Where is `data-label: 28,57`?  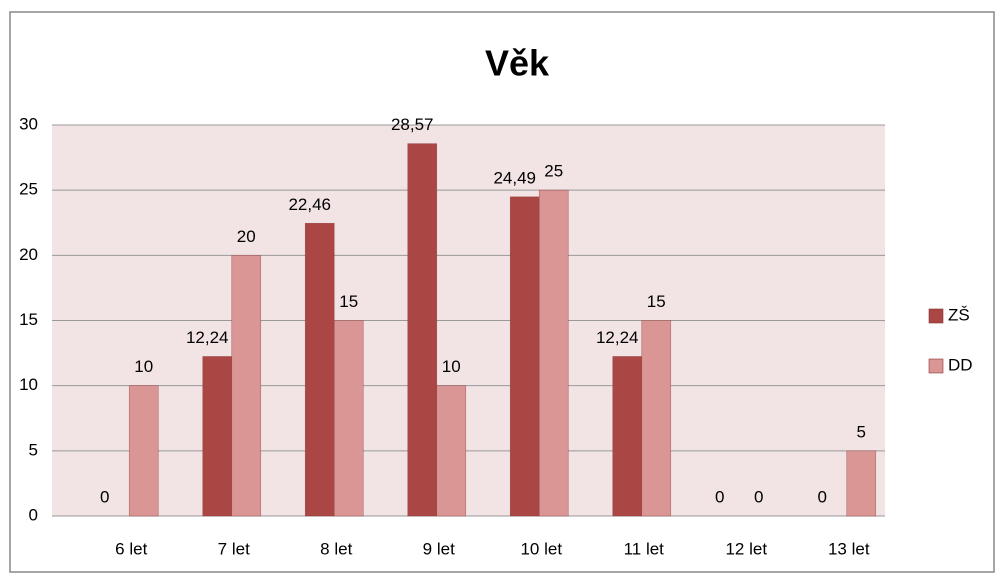 data-label: 28,57 is located at coordinates (412, 124).